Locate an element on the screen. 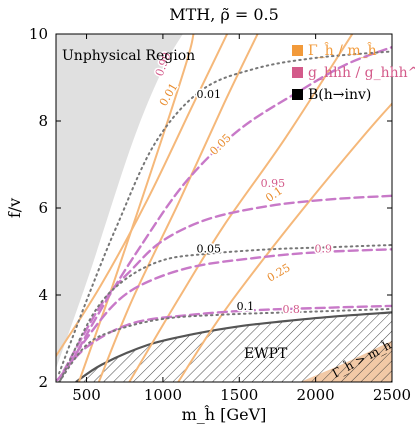 The width and height of the screenshot is (415, 436). x-tick-label: 1500 is located at coordinates (239, 395).